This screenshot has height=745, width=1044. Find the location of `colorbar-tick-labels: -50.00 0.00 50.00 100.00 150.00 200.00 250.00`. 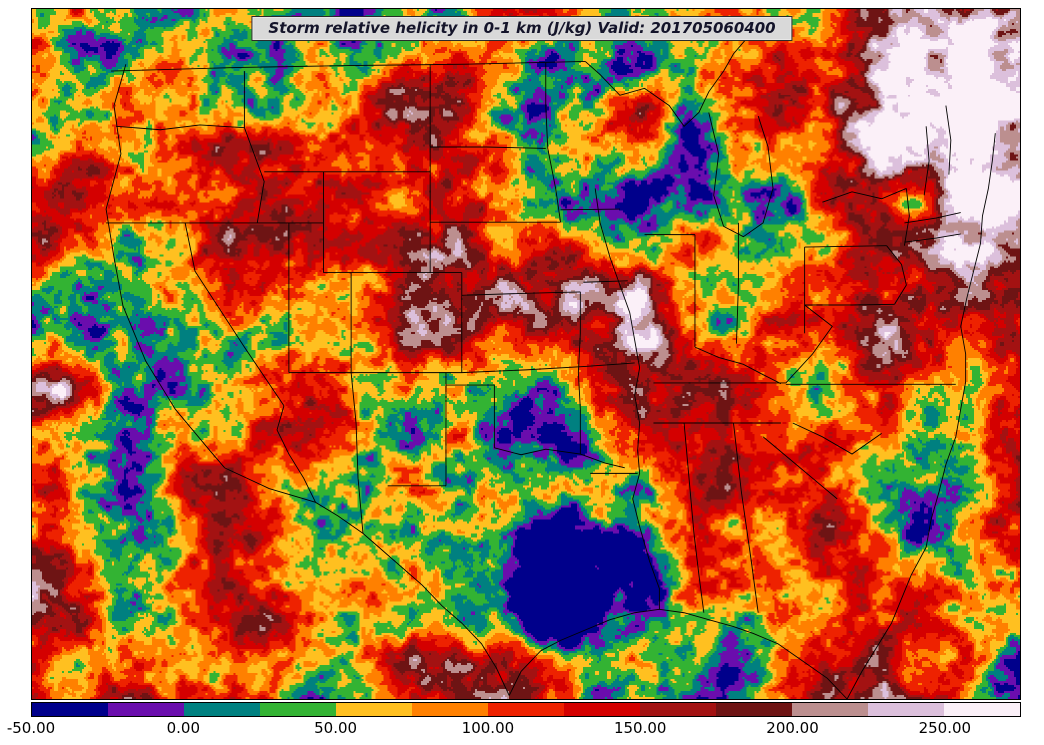

colorbar-tick-labels: -50.00 0.00 50.00 100.00 150.00 200.00 250.00 is located at coordinates (514, 729).